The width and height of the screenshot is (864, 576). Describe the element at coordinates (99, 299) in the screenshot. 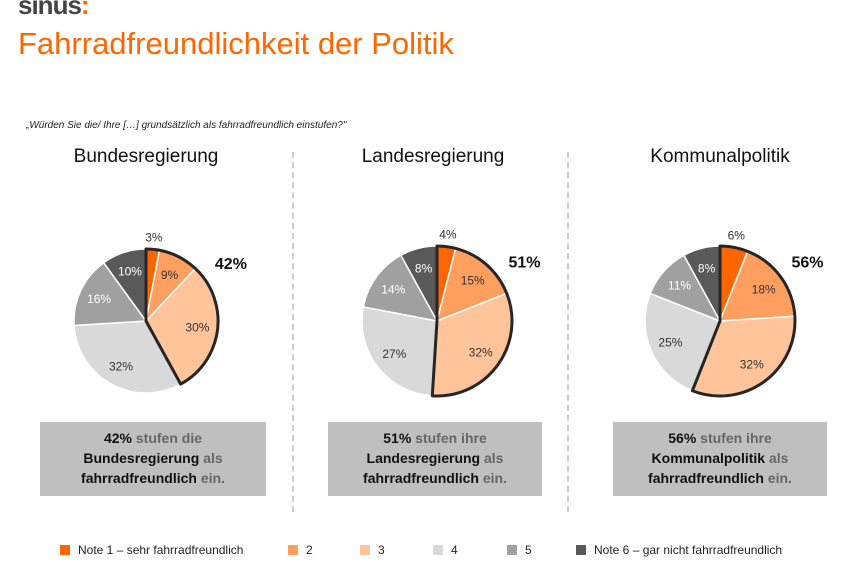

I see `slice-label: 16%` at that location.